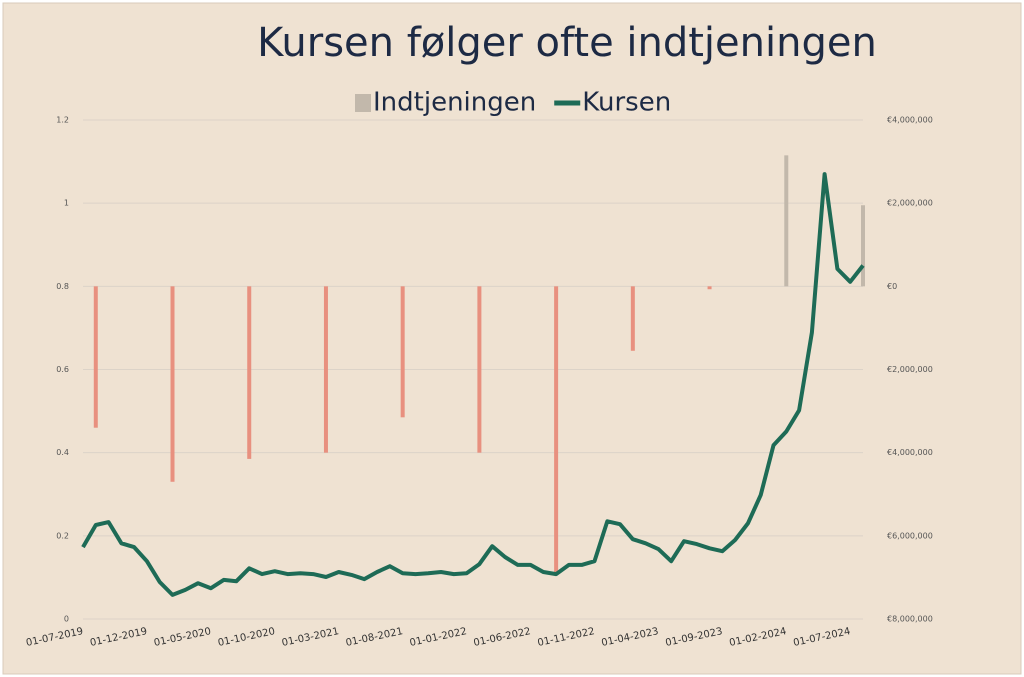  I want to click on legend-swatch, so click(363, 103).